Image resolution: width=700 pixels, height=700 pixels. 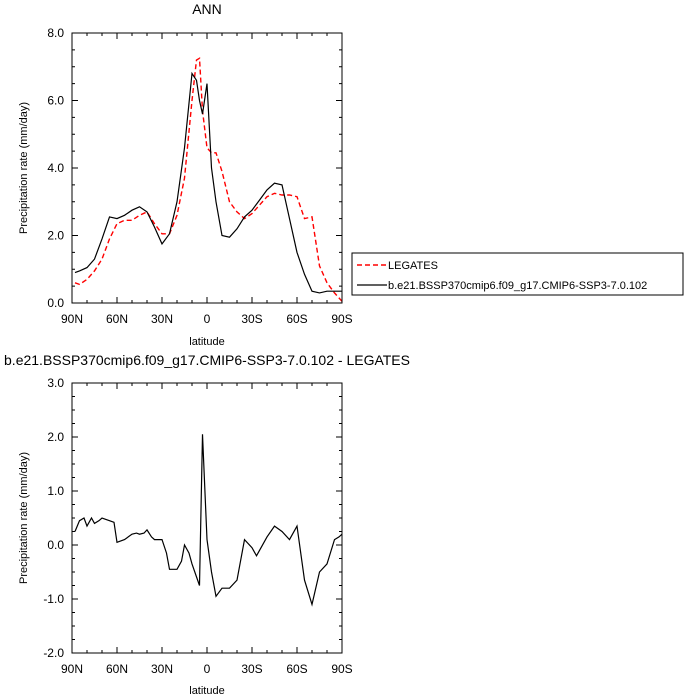 What do you see at coordinates (24, 518) in the screenshot?
I see `bottom-y-axis-label: Precipitation rate (mm/day)` at bounding box center [24, 518].